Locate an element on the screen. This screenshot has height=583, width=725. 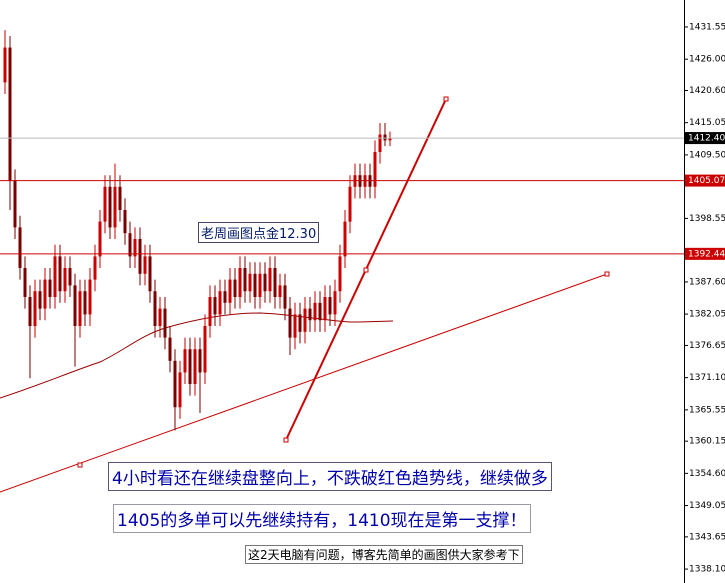
annotation: 这2天电脑有问题，博客先简单的画图供大家参考下 is located at coordinates (384, 554).